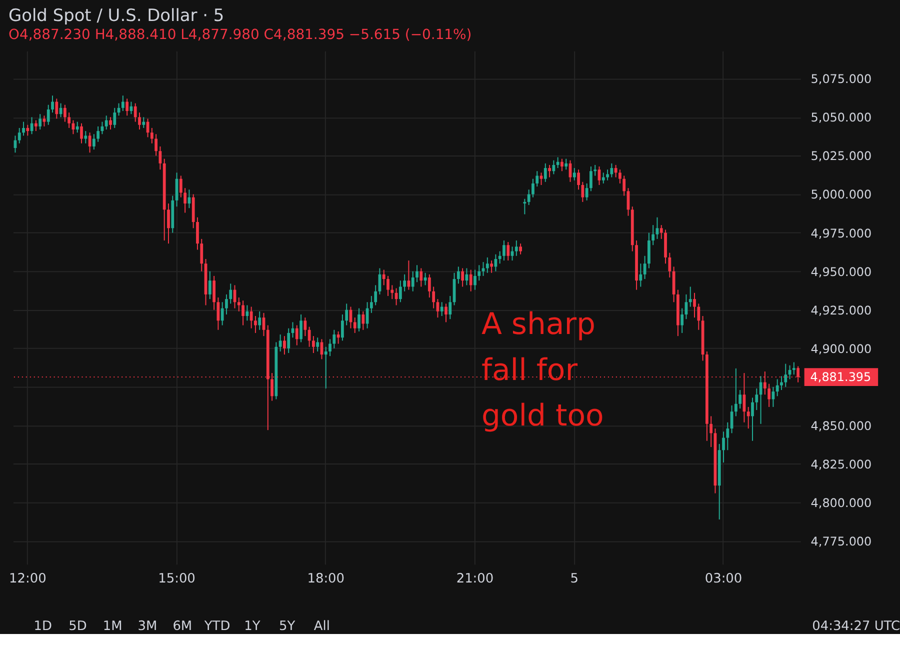  What do you see at coordinates (182, 626) in the screenshot?
I see `text: 6M` at bounding box center [182, 626].